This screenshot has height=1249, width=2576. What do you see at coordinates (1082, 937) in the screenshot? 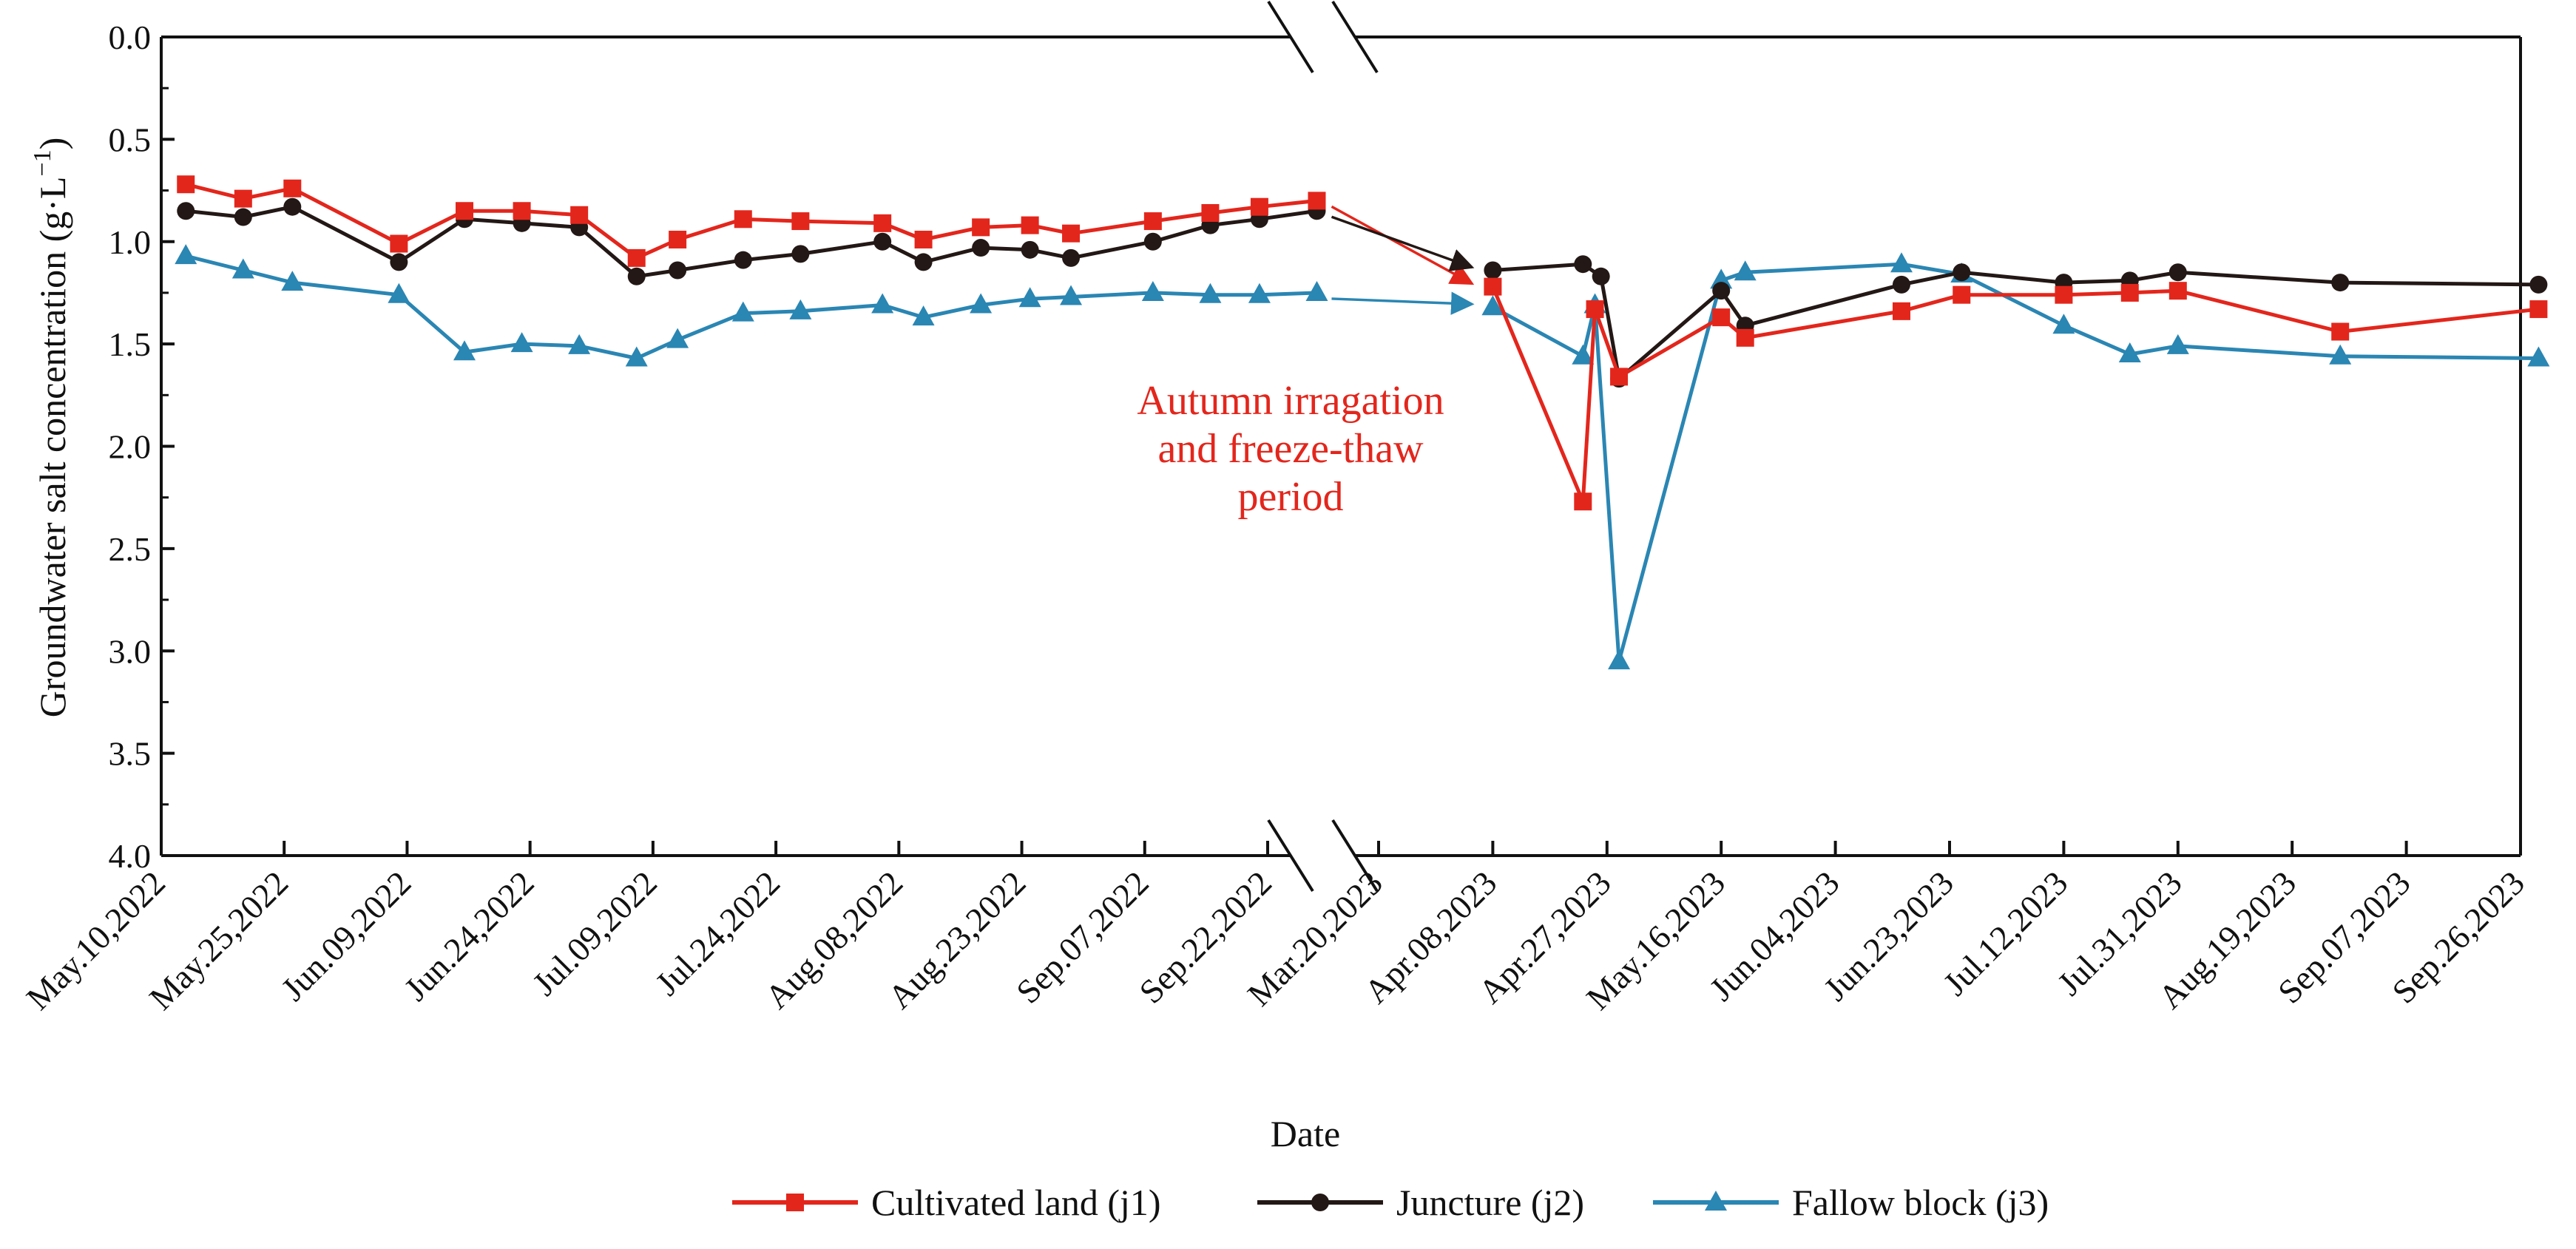
I see `x-tick-label: Sep.07,2022` at bounding box center [1082, 937].